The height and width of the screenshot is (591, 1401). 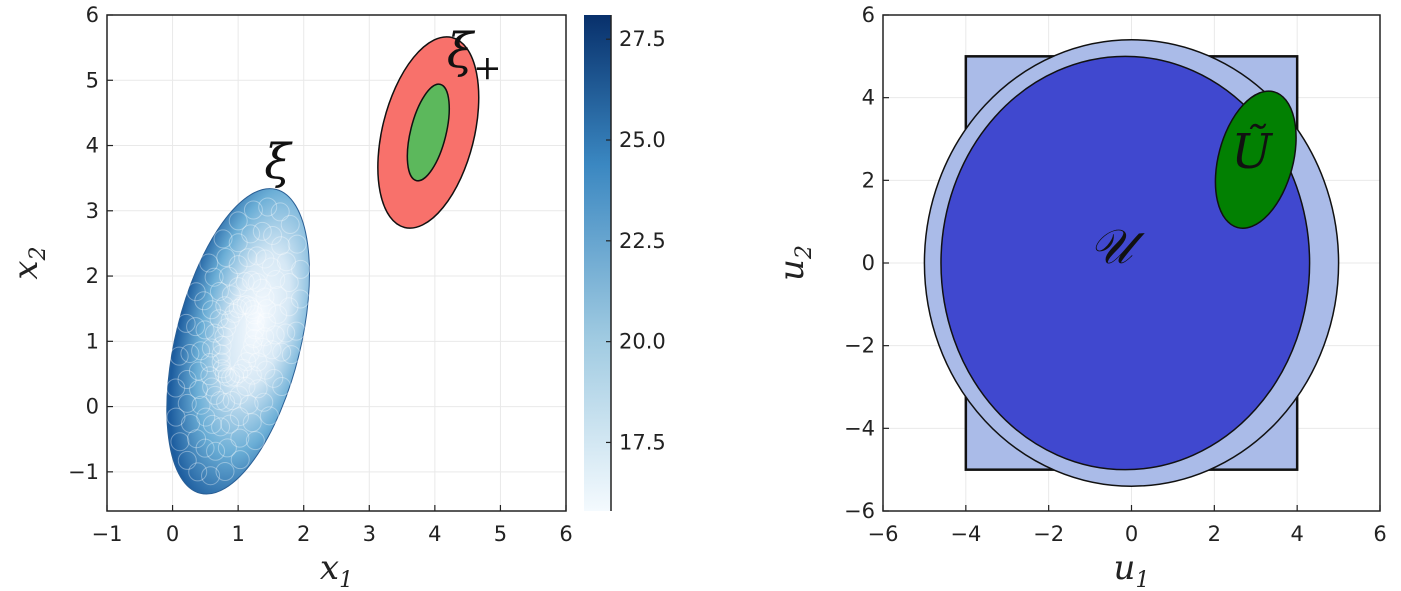 What do you see at coordinates (92, 276) in the screenshot?
I see `left-y-tick-label: 2` at bounding box center [92, 276].